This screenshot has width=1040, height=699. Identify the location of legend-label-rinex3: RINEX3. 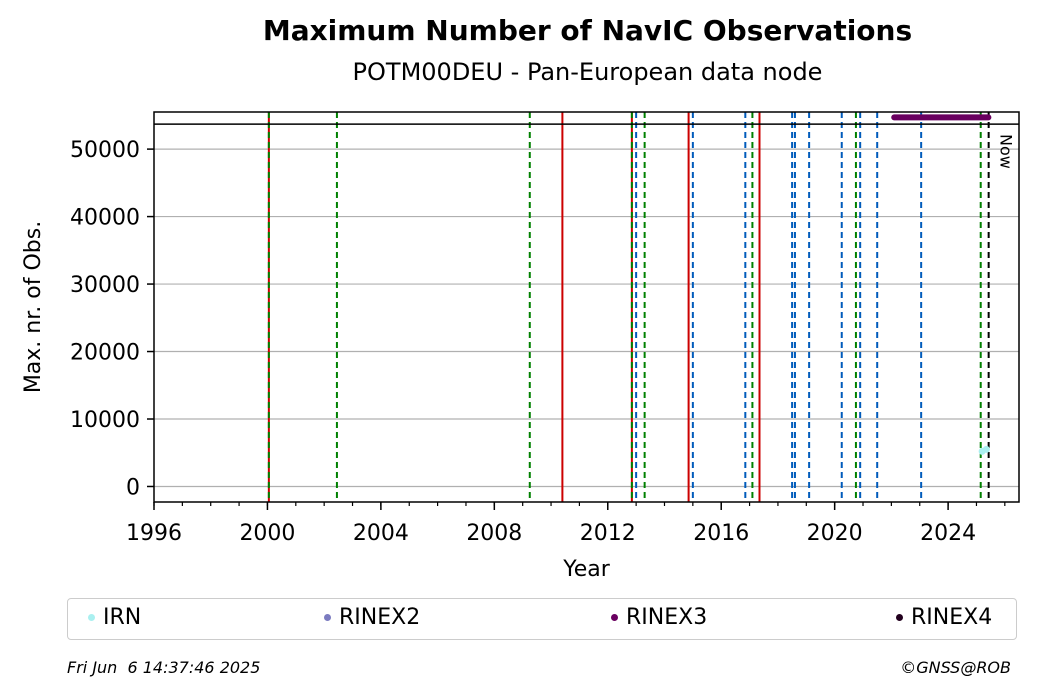
(667, 617).